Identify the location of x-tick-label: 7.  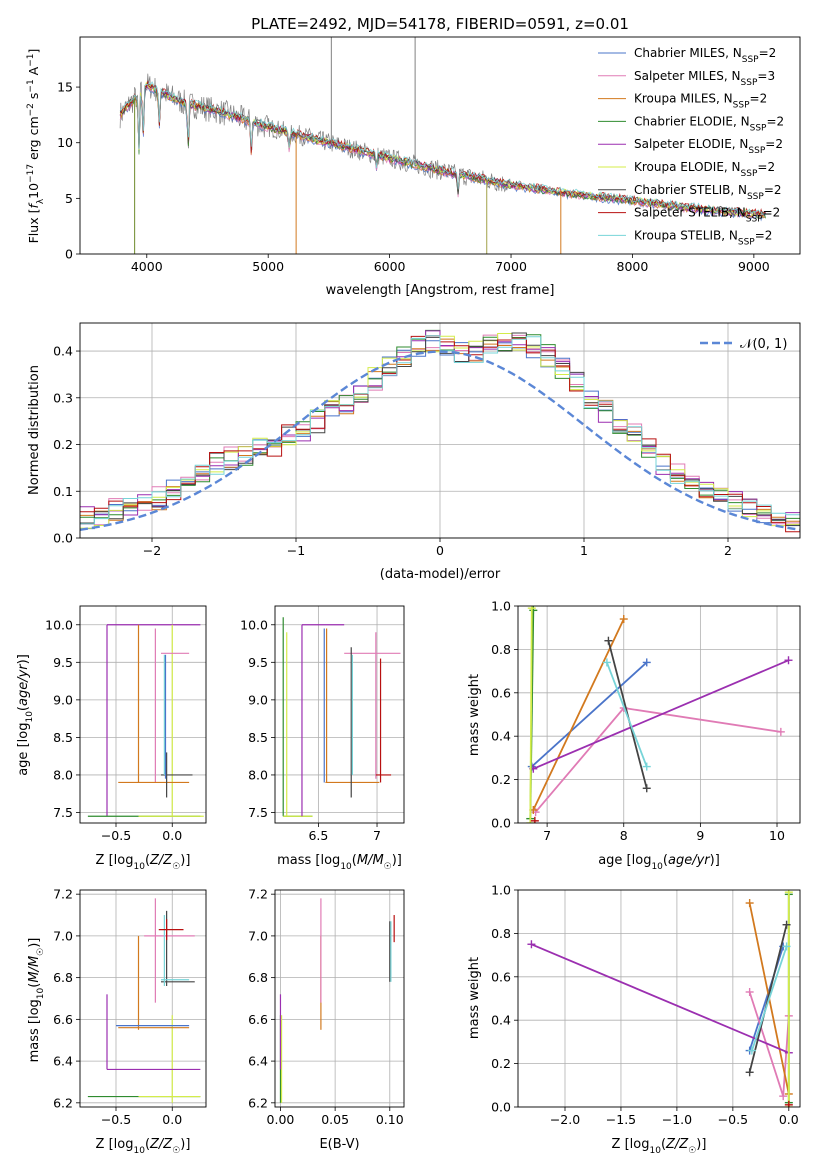
(377, 835).